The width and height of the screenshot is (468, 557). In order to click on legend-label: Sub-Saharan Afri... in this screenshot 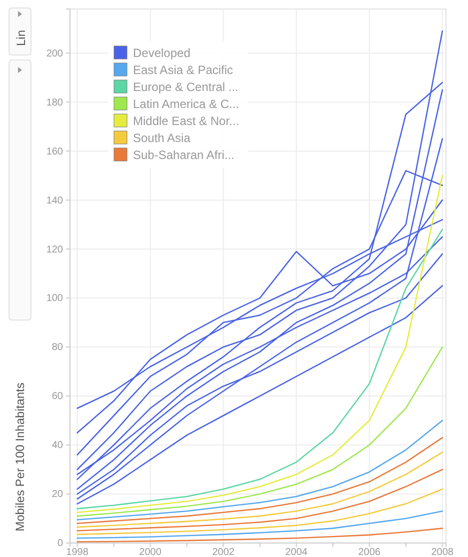, I will do `click(183, 155)`.